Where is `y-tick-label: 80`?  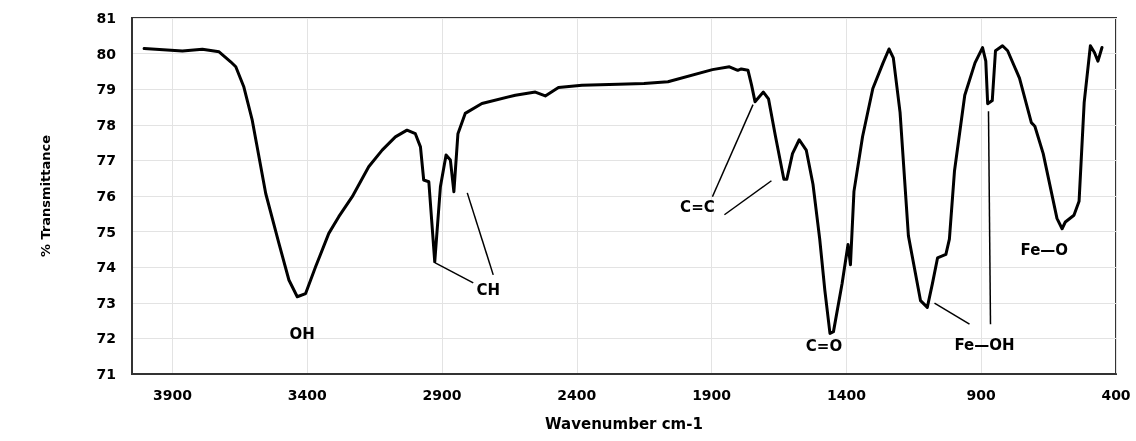
y-tick-label: 80 is located at coordinates (106, 53).